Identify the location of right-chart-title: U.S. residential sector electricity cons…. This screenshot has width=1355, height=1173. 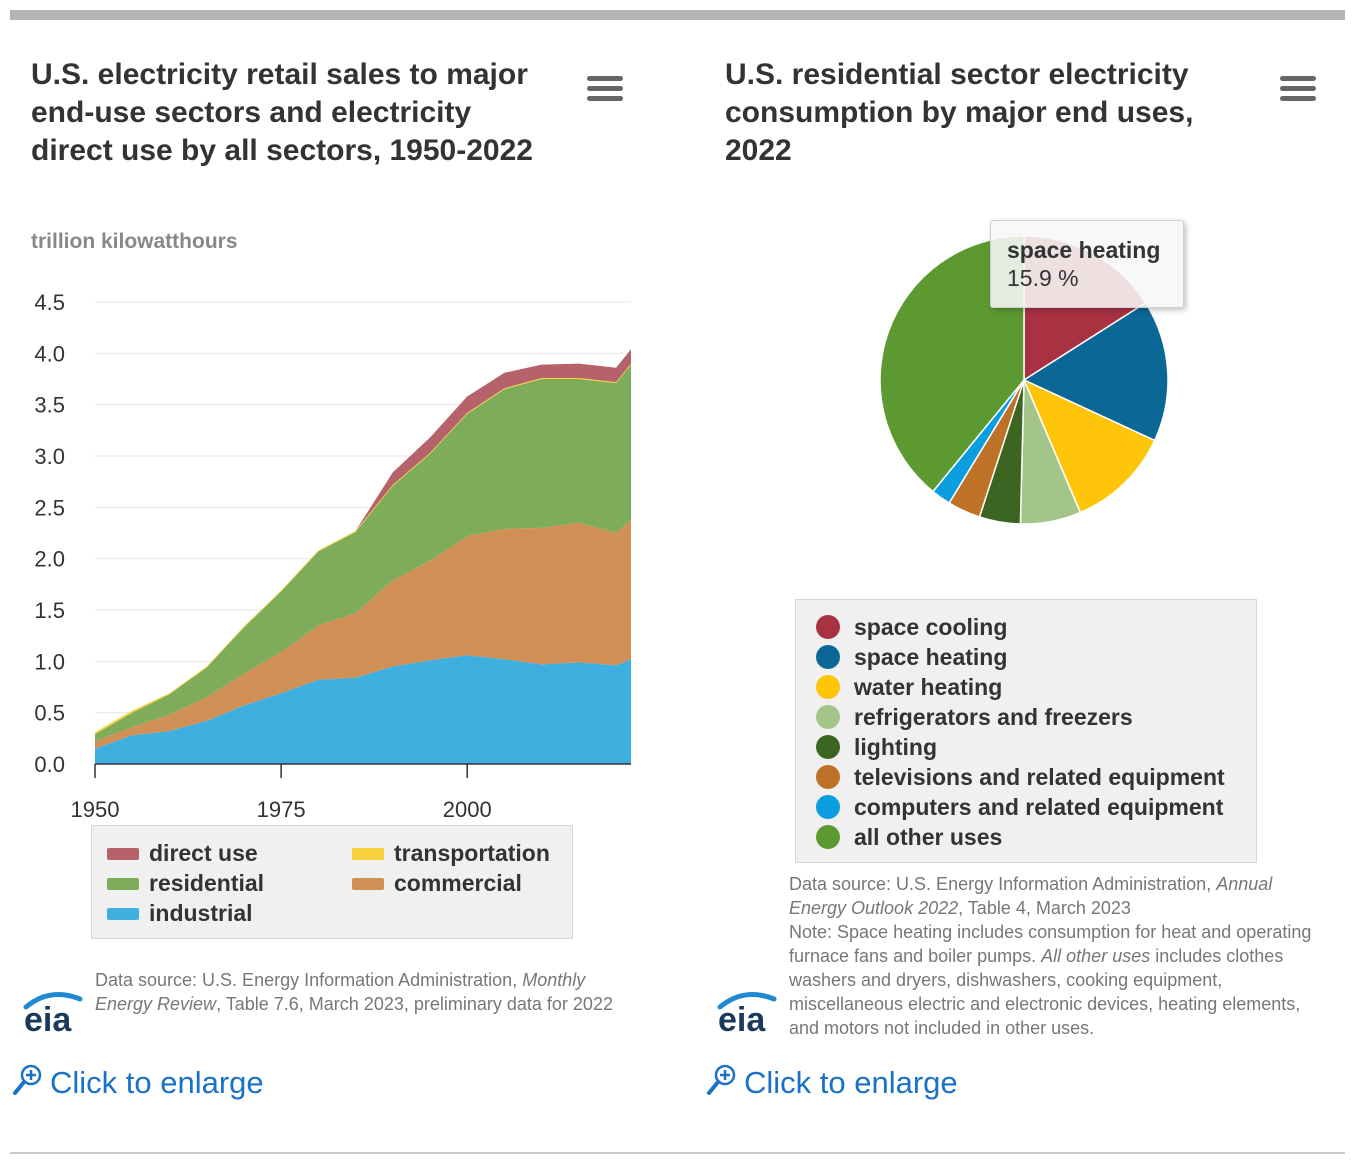
(959, 112).